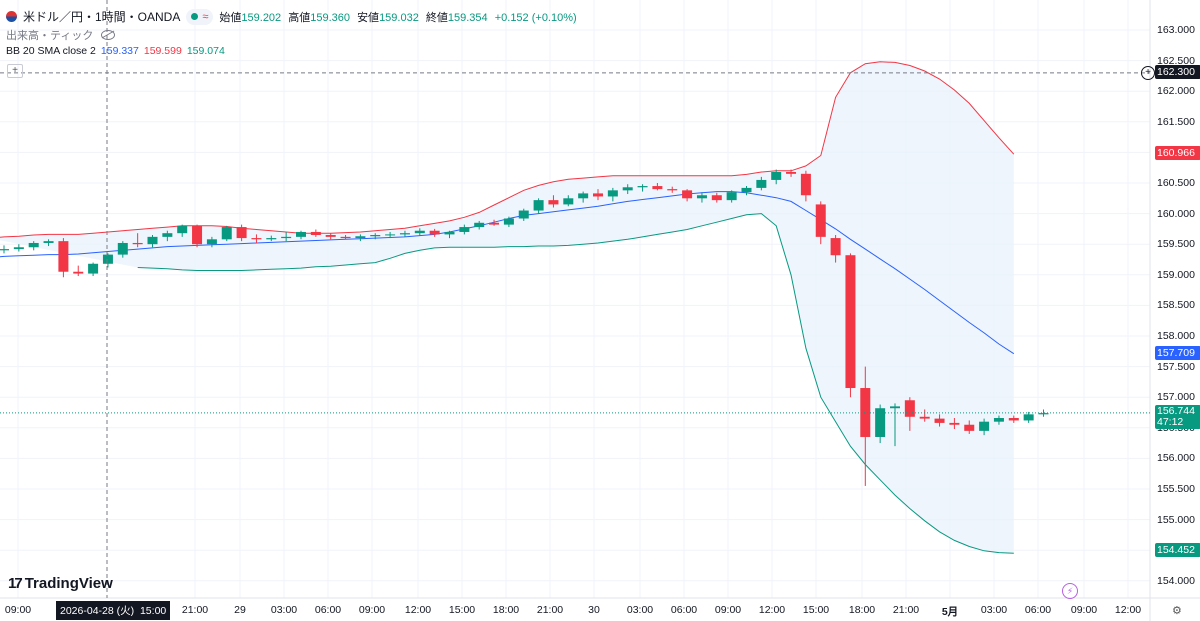 The image size is (1200, 621). What do you see at coordinates (205, 16) in the screenshot?
I see `wave-icon: ≈` at bounding box center [205, 16].